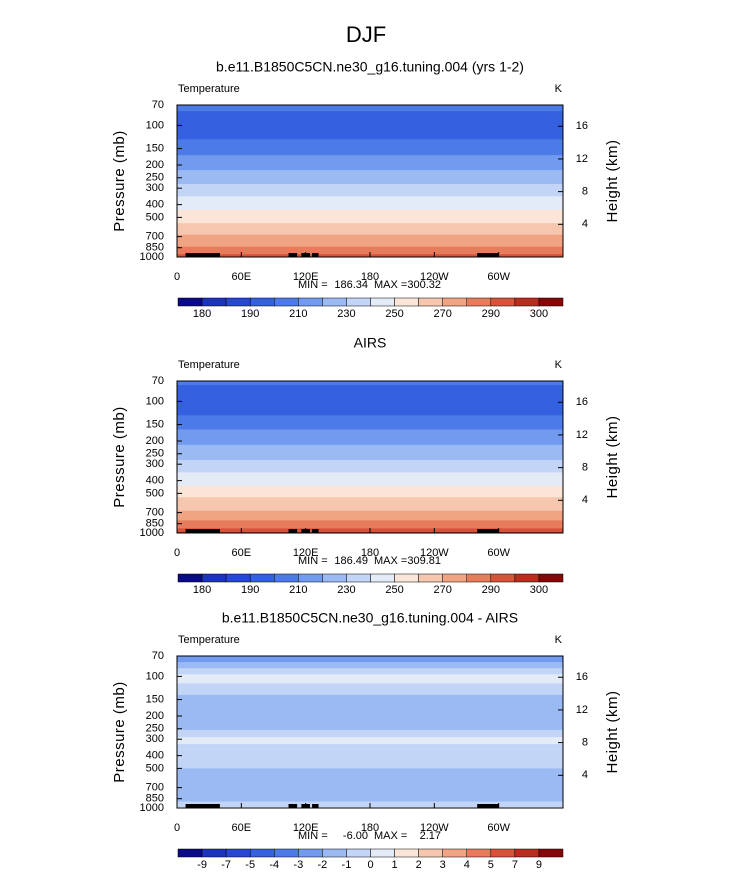 The height and width of the screenshot is (888, 733). What do you see at coordinates (155, 178) in the screenshot?
I see `y-tick-label: 250` at bounding box center [155, 178].